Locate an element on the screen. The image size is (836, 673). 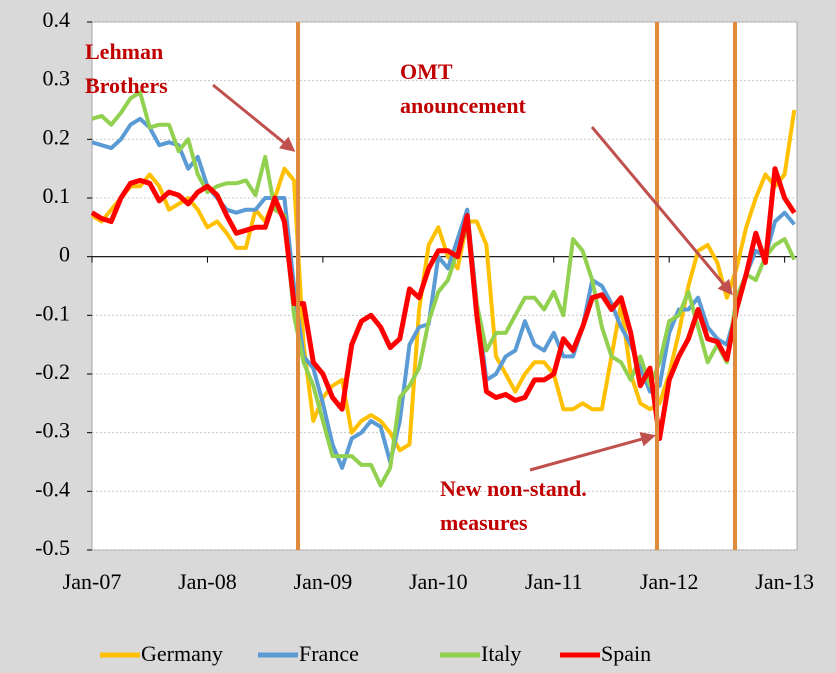
y-tick-label: 0.3 is located at coordinates (57, 78).